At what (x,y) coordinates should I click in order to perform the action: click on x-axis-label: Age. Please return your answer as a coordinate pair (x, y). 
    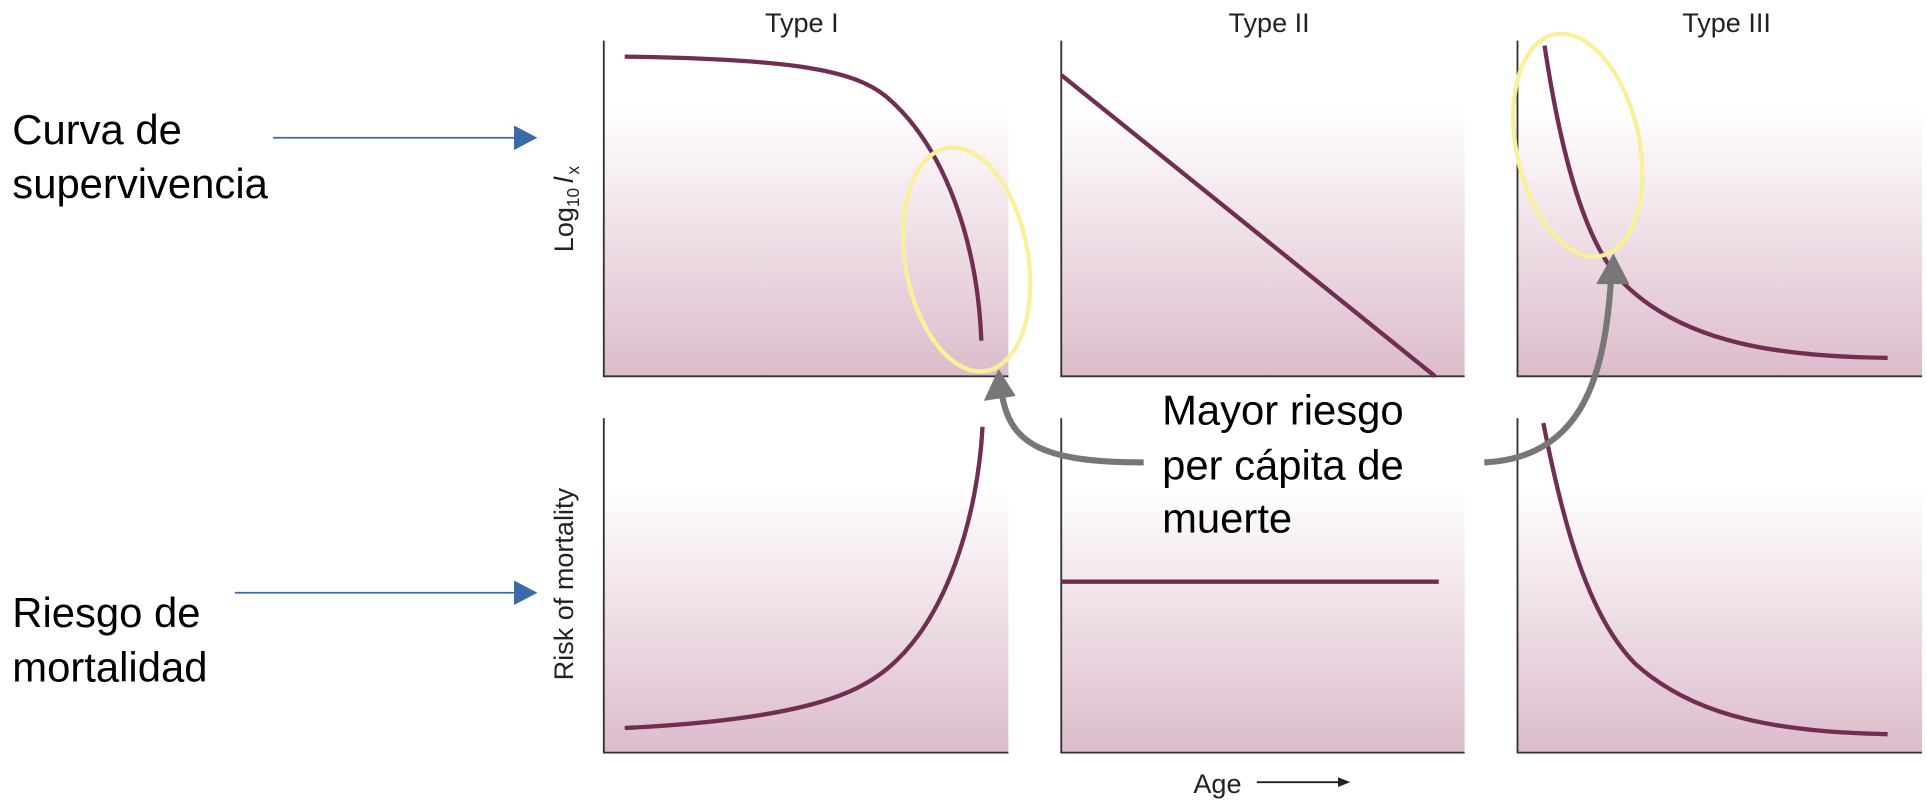
    Looking at the image, I should click on (1217, 784).